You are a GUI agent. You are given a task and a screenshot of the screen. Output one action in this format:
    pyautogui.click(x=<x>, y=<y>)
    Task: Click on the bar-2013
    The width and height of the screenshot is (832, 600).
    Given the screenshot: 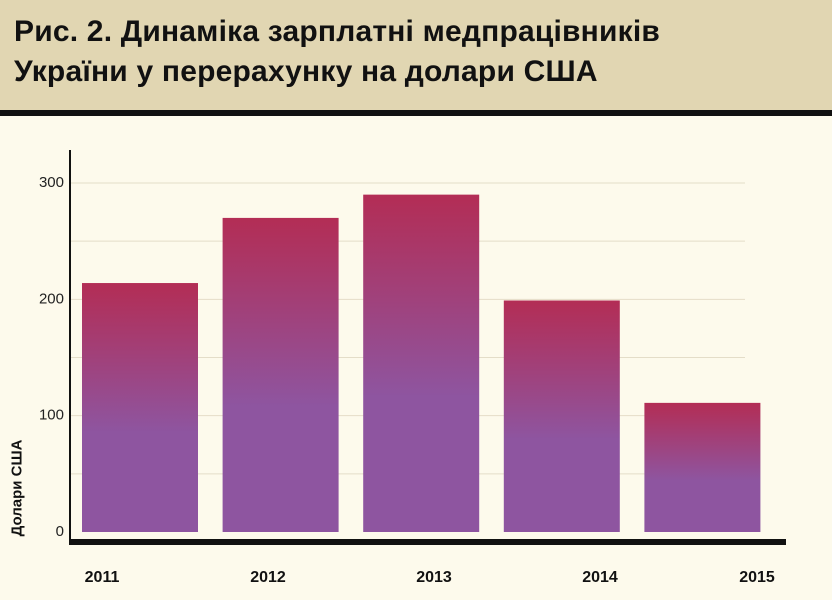 What is the action you would take?
    pyautogui.click(x=421, y=363)
    